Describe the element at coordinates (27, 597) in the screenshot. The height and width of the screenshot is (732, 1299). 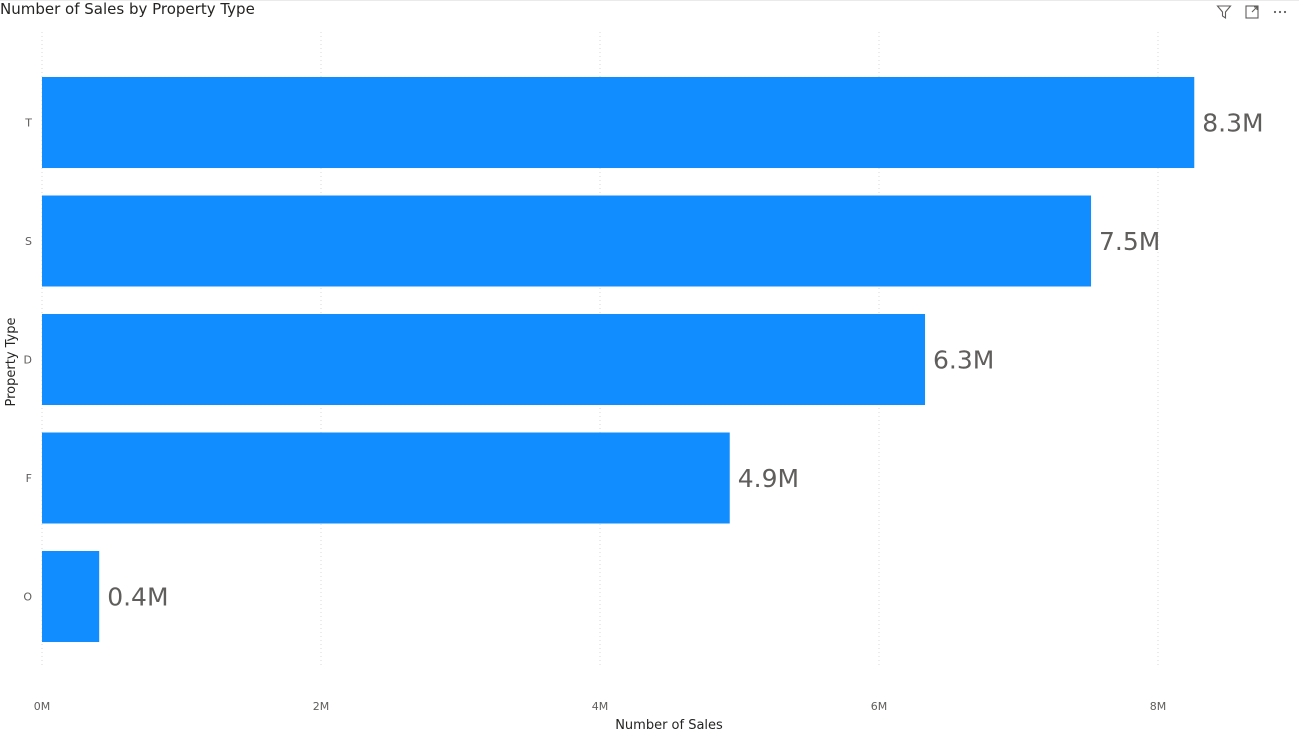
I see `y-tick-label: O` at that location.